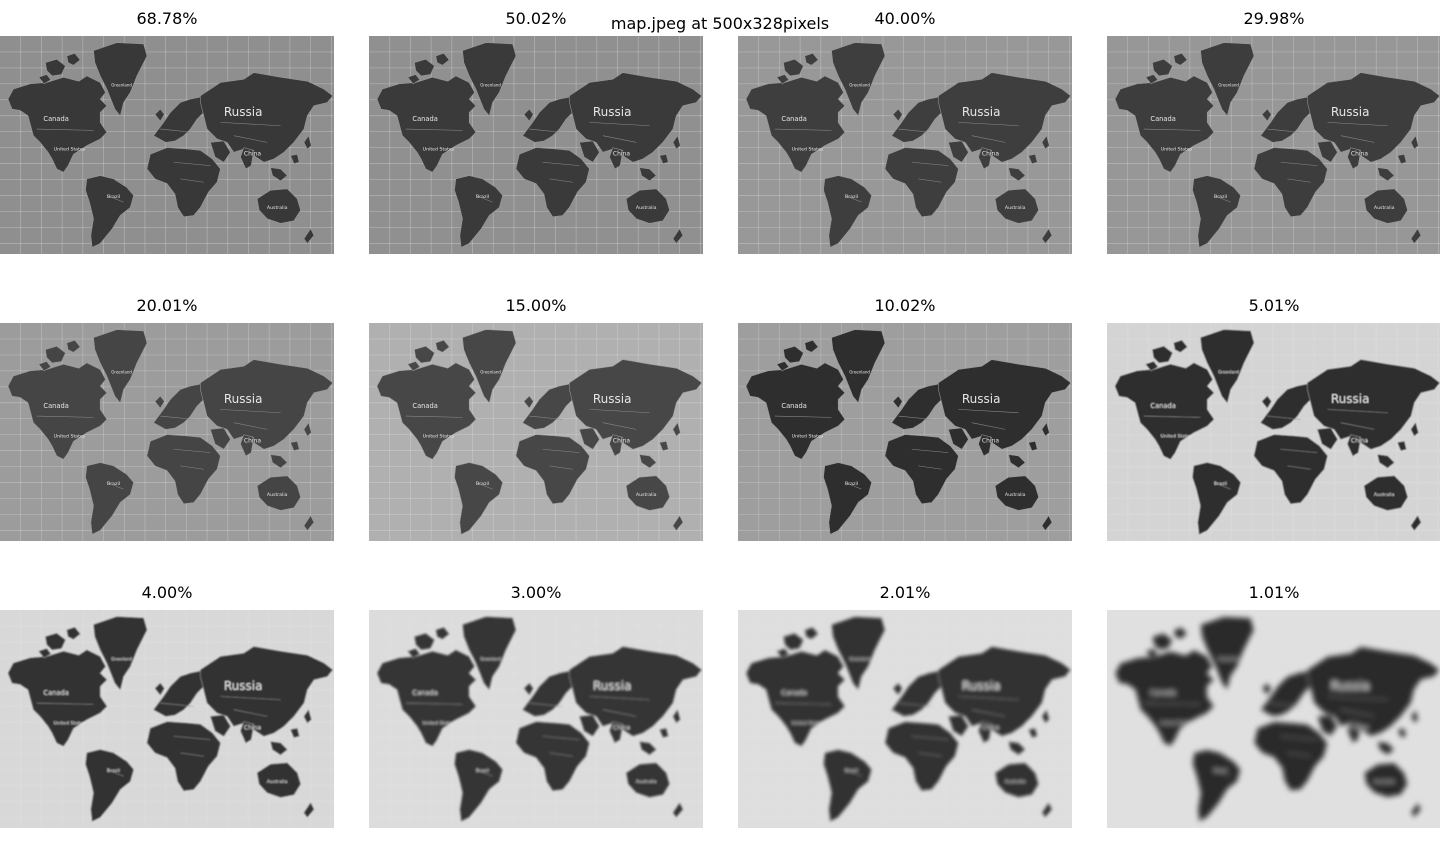  I want to click on label-china: China, so click(621, 154).